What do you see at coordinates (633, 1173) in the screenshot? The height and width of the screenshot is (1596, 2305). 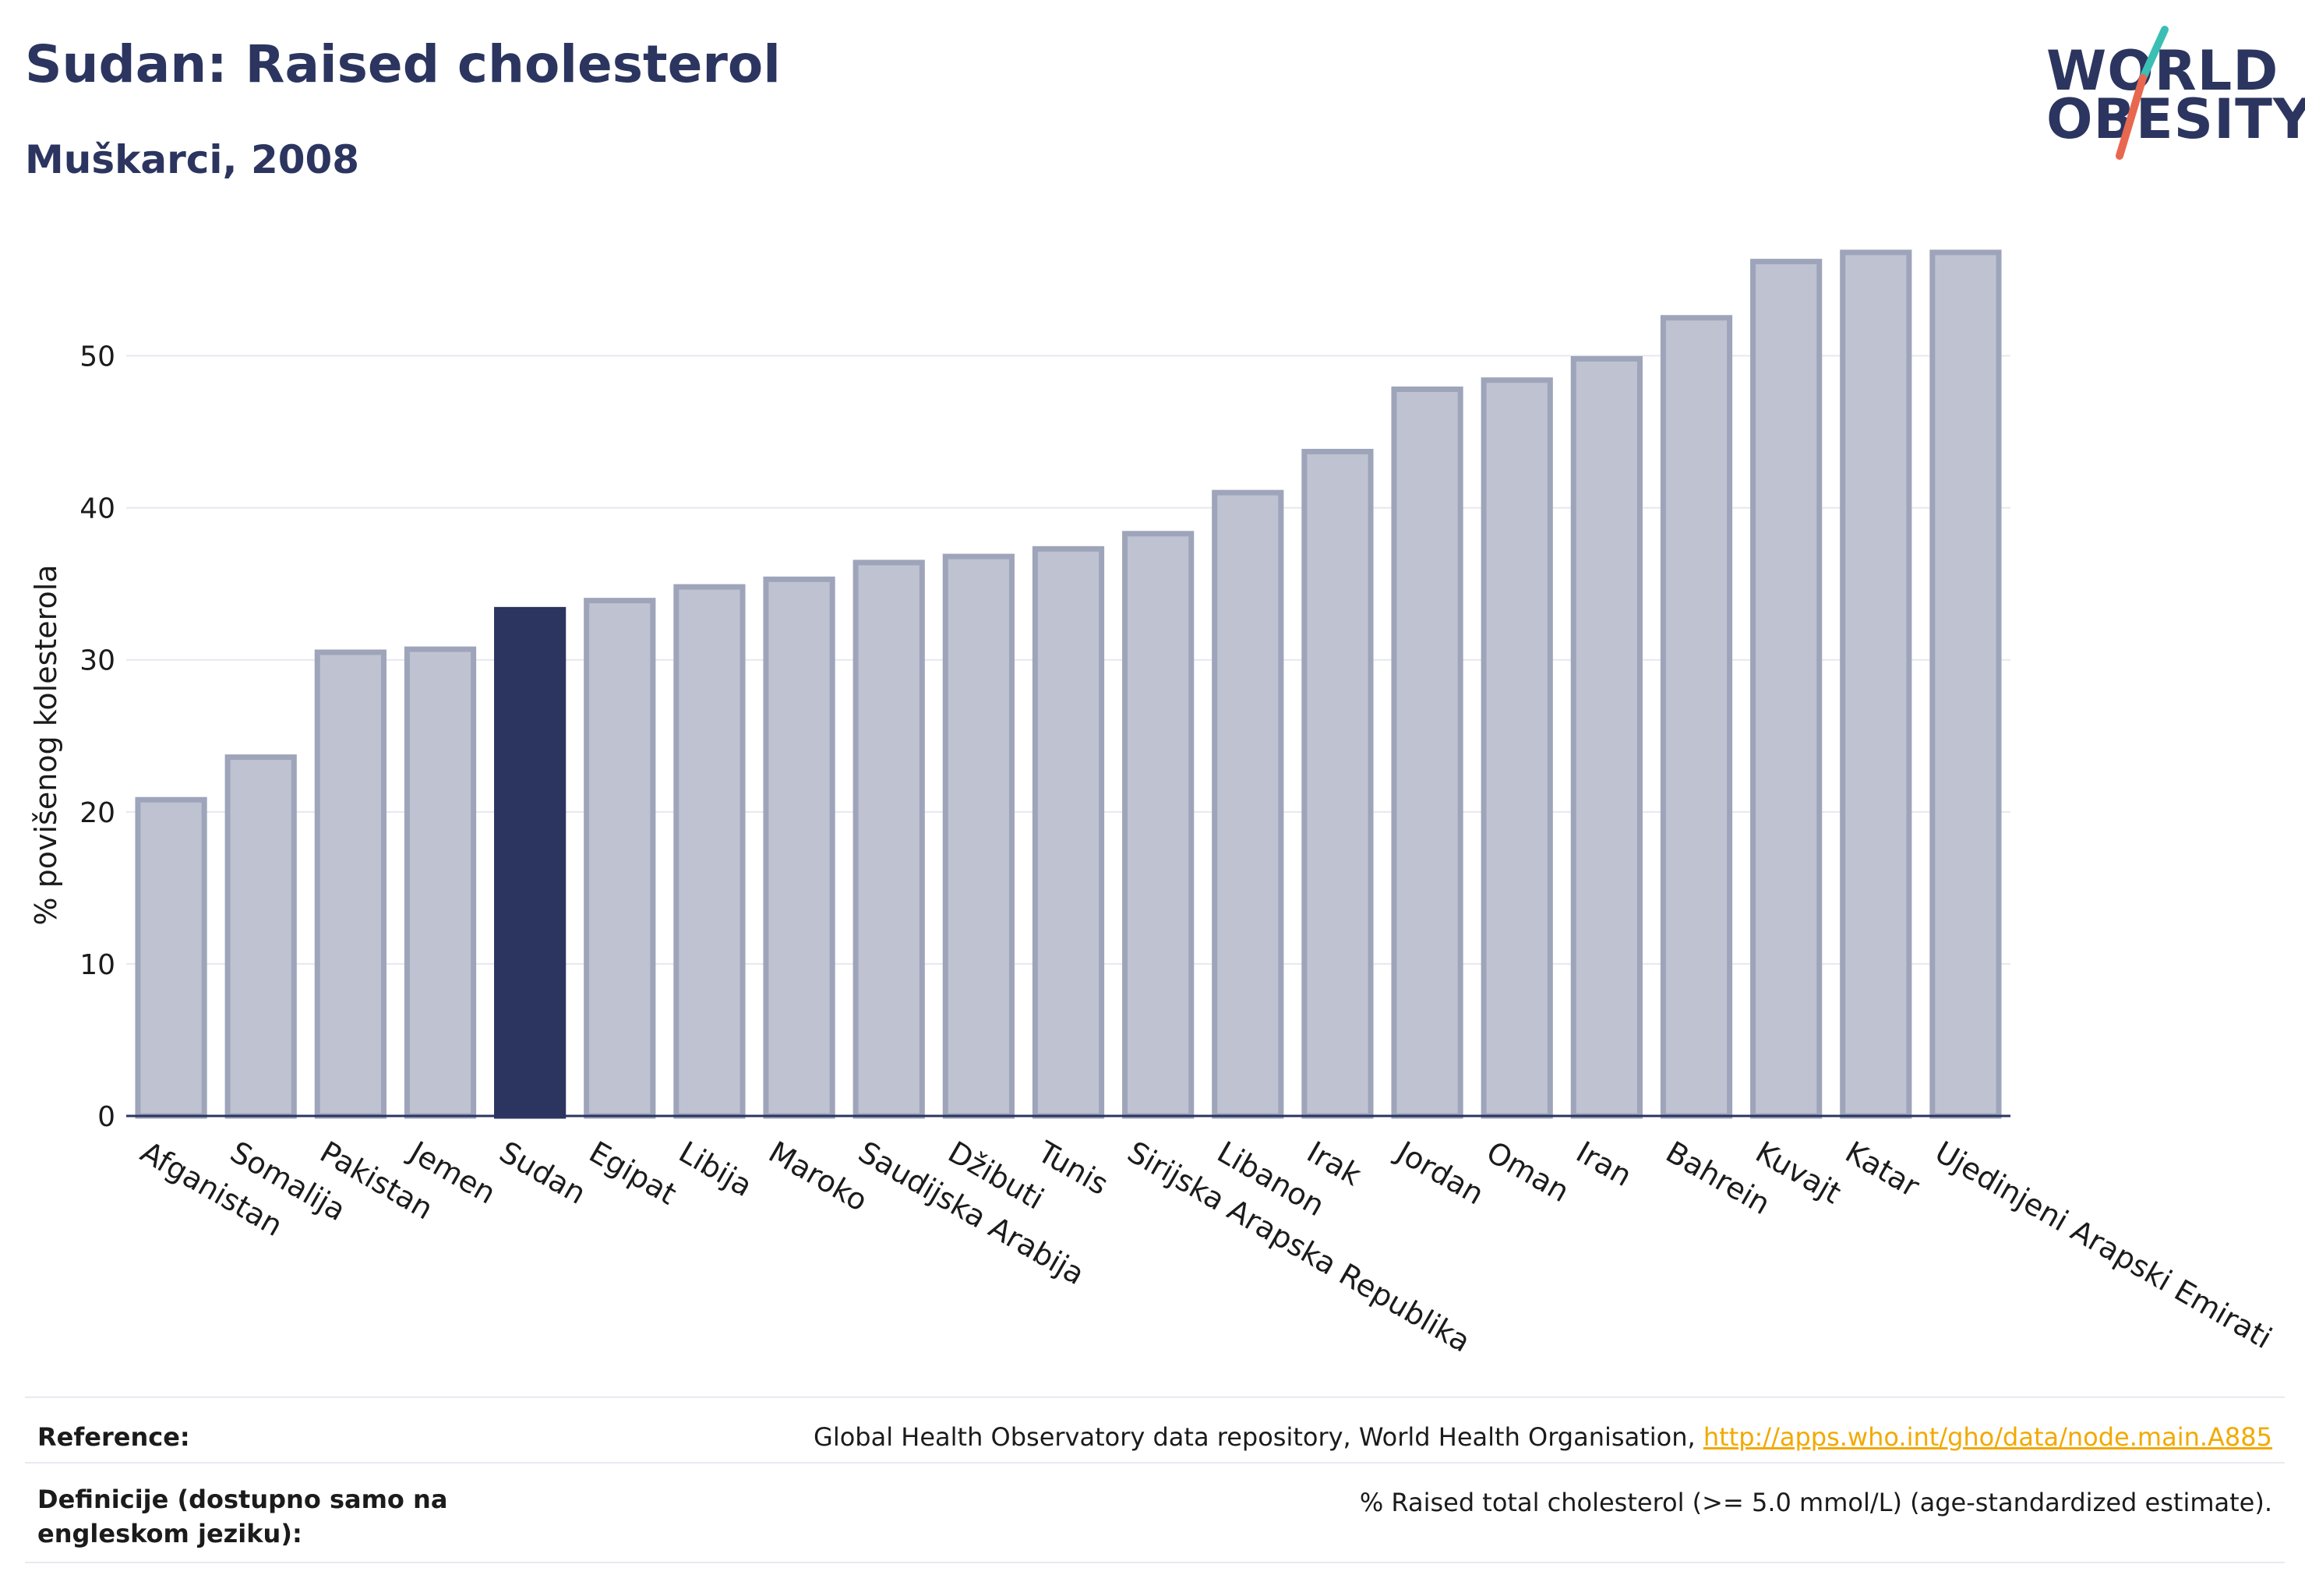 I see `x-tick-label: Egipat` at bounding box center [633, 1173].